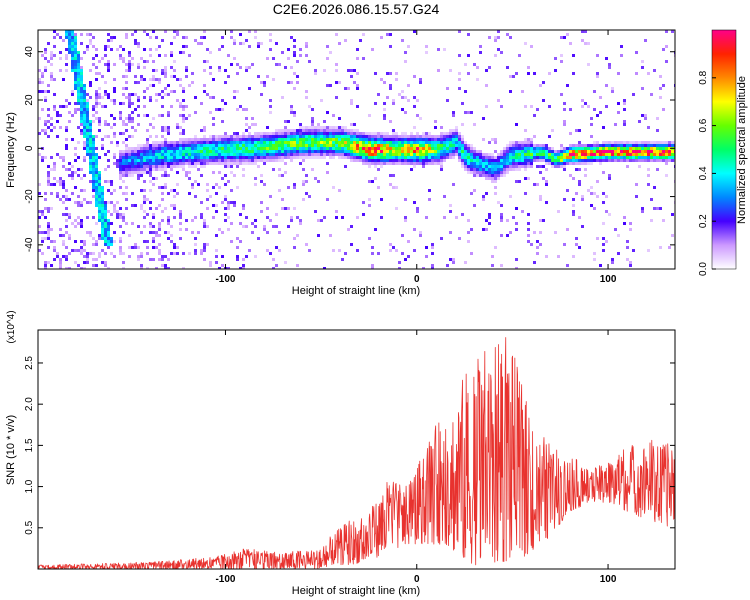  I want to click on x-tick-label: 0, so click(417, 579).